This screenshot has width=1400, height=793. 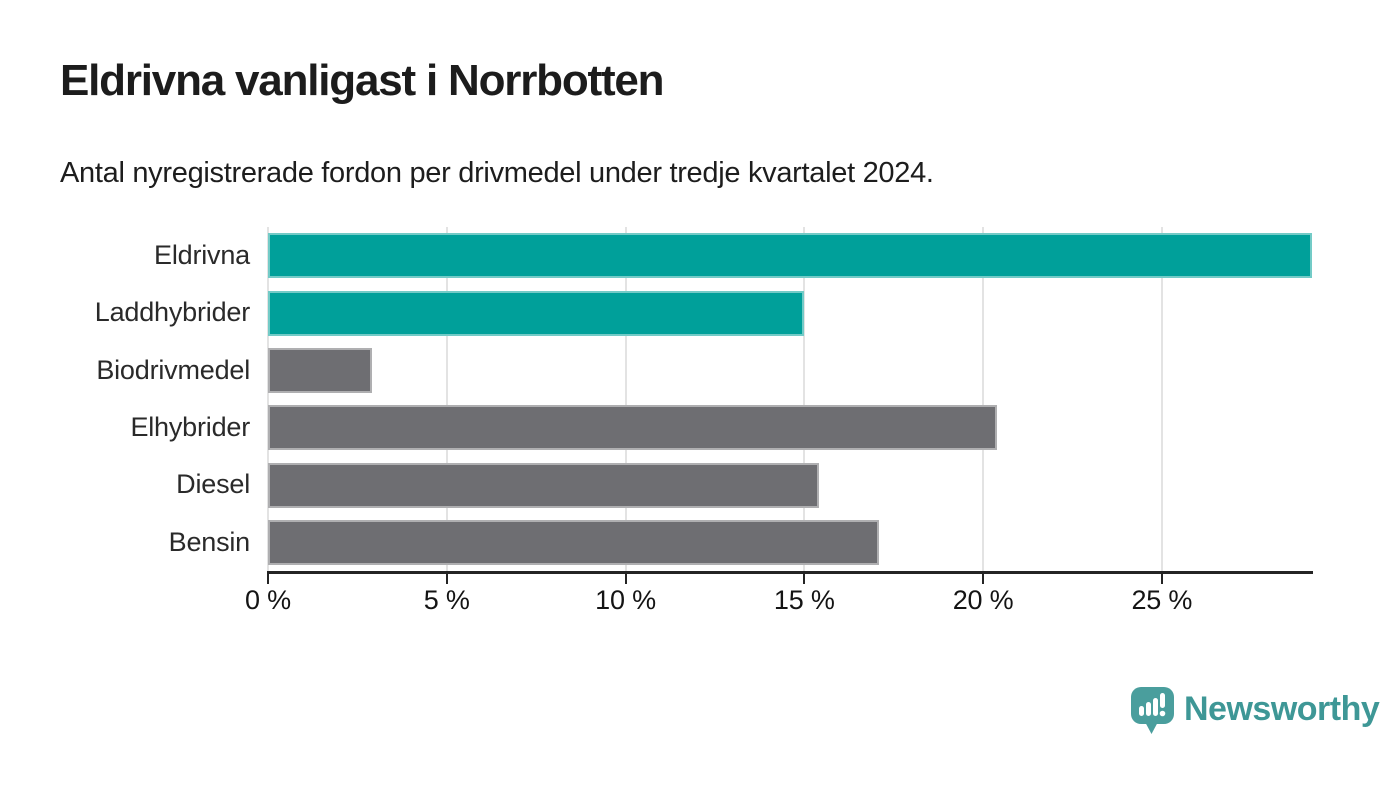 I want to click on category-label-laddhybrider: Laddhybrider, so click(x=172, y=312).